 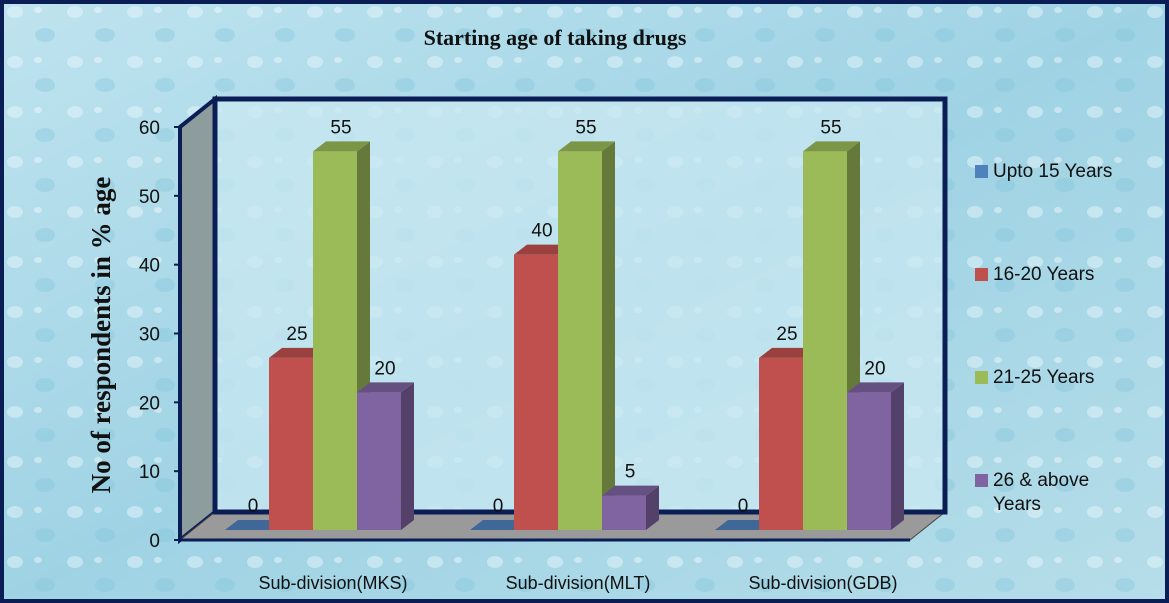 What do you see at coordinates (1041, 492) in the screenshot?
I see `legend-label: 26 & above Years` at bounding box center [1041, 492].